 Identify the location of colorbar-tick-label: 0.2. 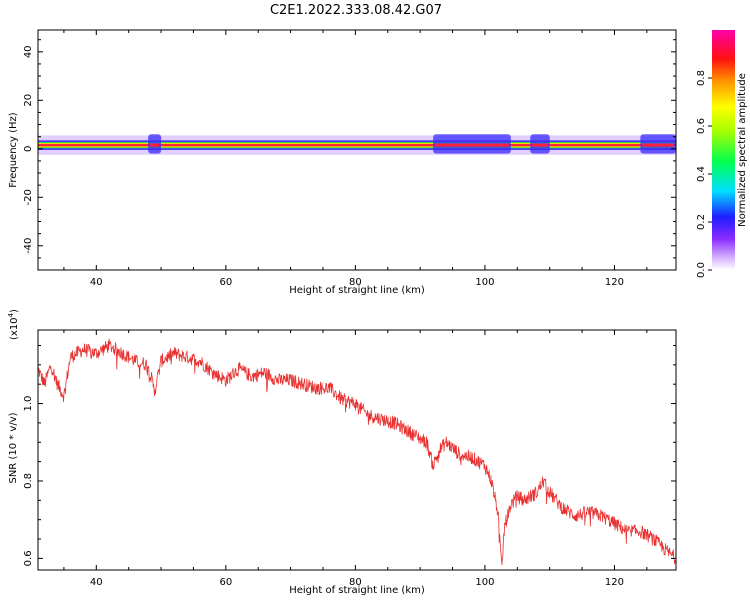
(701, 222).